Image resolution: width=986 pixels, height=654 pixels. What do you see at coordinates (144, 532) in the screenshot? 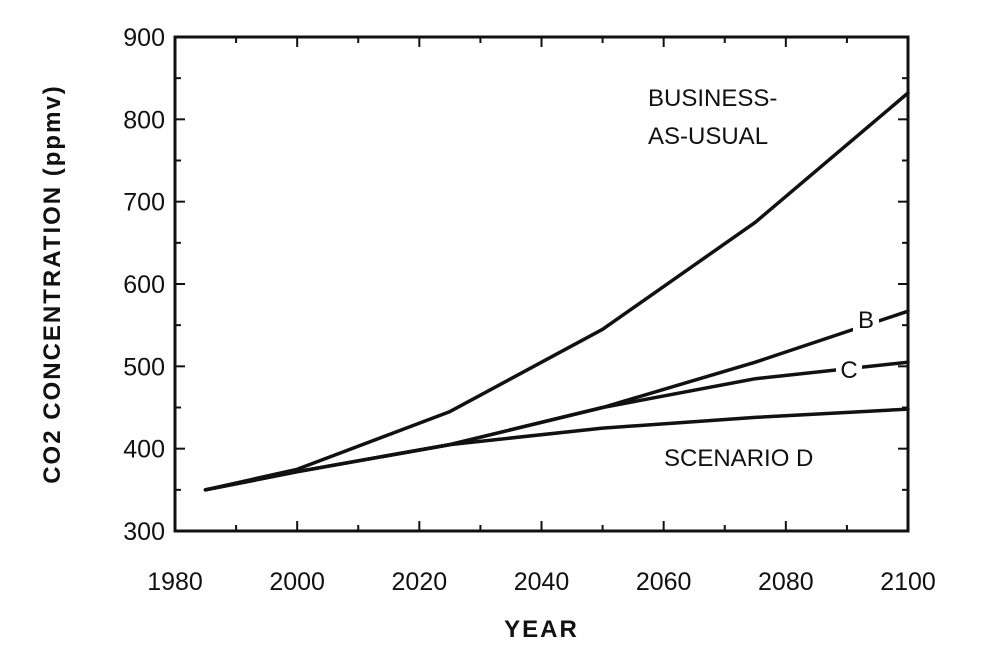
I see `y-tick-label: 300` at bounding box center [144, 532].